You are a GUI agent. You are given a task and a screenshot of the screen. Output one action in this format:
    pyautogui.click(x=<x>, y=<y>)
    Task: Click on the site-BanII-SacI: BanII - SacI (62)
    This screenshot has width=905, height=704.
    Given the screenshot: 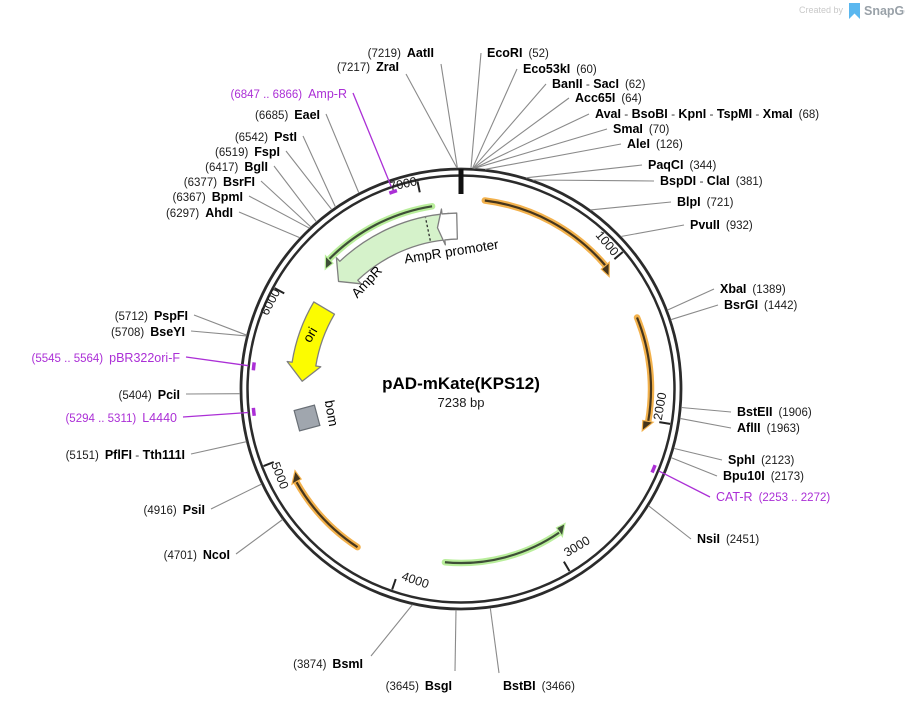 What is the action you would take?
    pyautogui.click(x=559, y=123)
    